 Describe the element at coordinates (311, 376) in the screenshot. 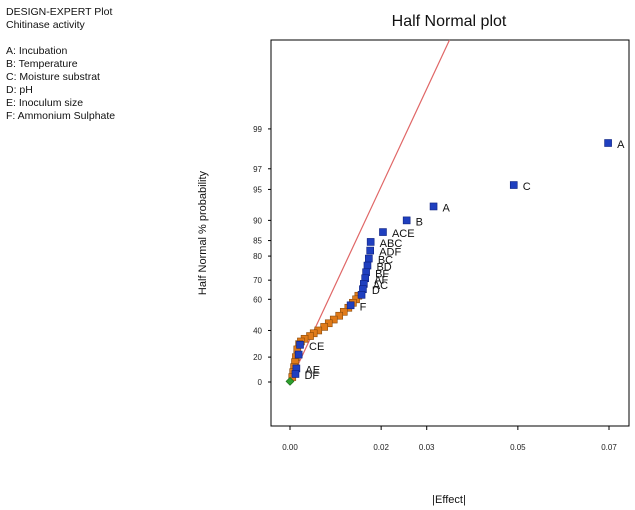

I see `effect-label: DF` at that location.